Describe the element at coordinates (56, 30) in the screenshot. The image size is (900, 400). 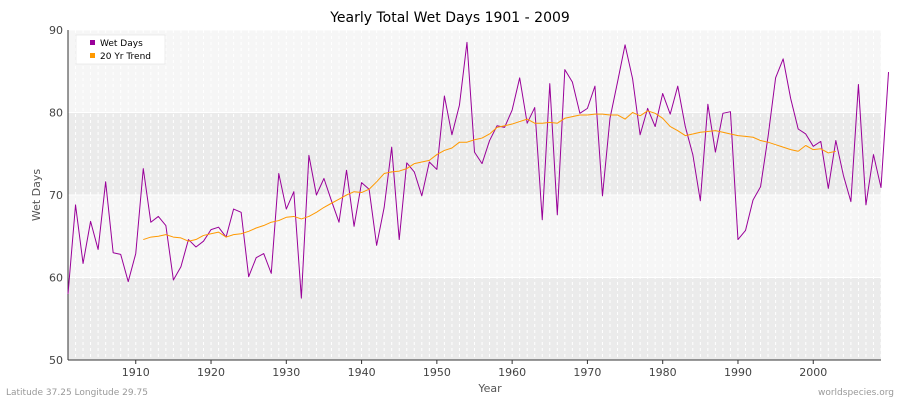
I see `y-tick-label: 90` at that location.